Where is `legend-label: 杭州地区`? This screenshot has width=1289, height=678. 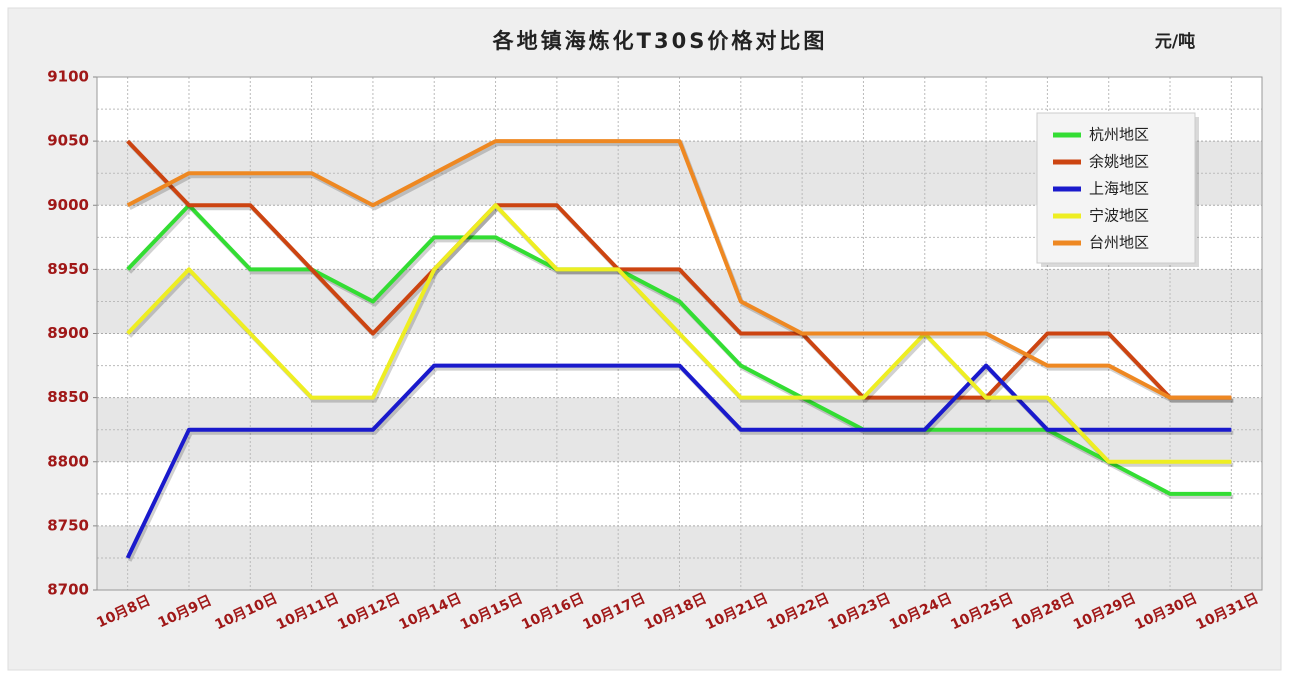 legend-label: 杭州地区 is located at coordinates (1119, 135).